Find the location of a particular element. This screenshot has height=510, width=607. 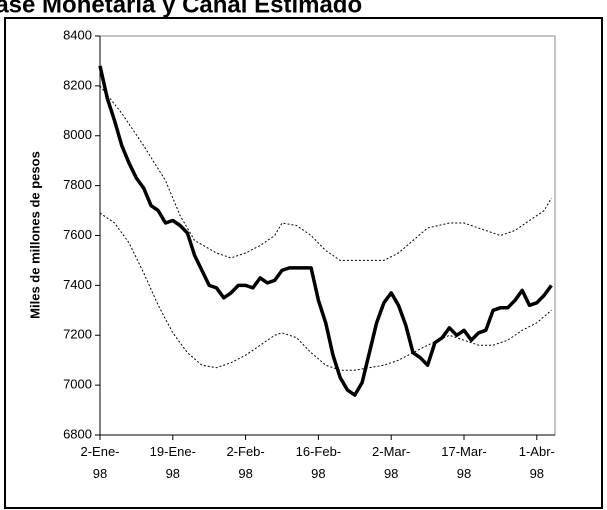

y-axis-label: Miles de millones de pesos is located at coordinates (34, 235).